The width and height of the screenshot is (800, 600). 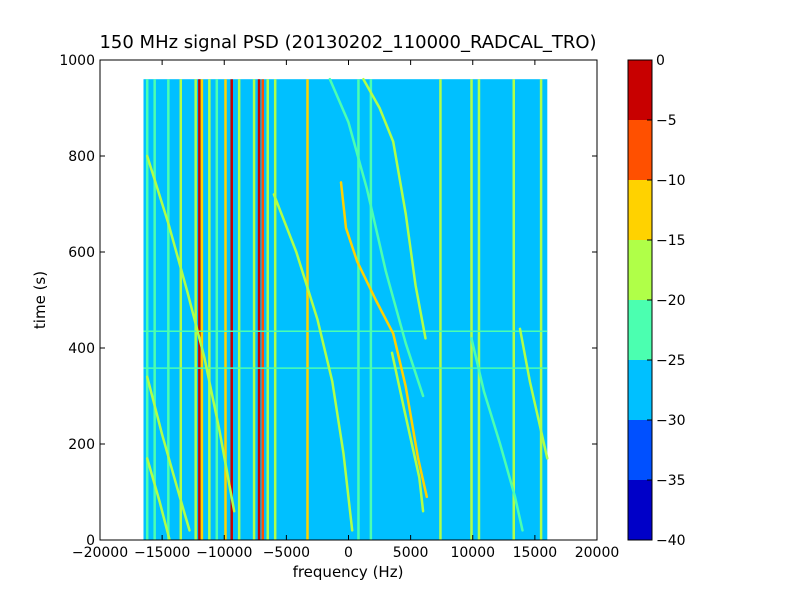 I want to click on colorbar-tick-label: −40, so click(x=671, y=541).